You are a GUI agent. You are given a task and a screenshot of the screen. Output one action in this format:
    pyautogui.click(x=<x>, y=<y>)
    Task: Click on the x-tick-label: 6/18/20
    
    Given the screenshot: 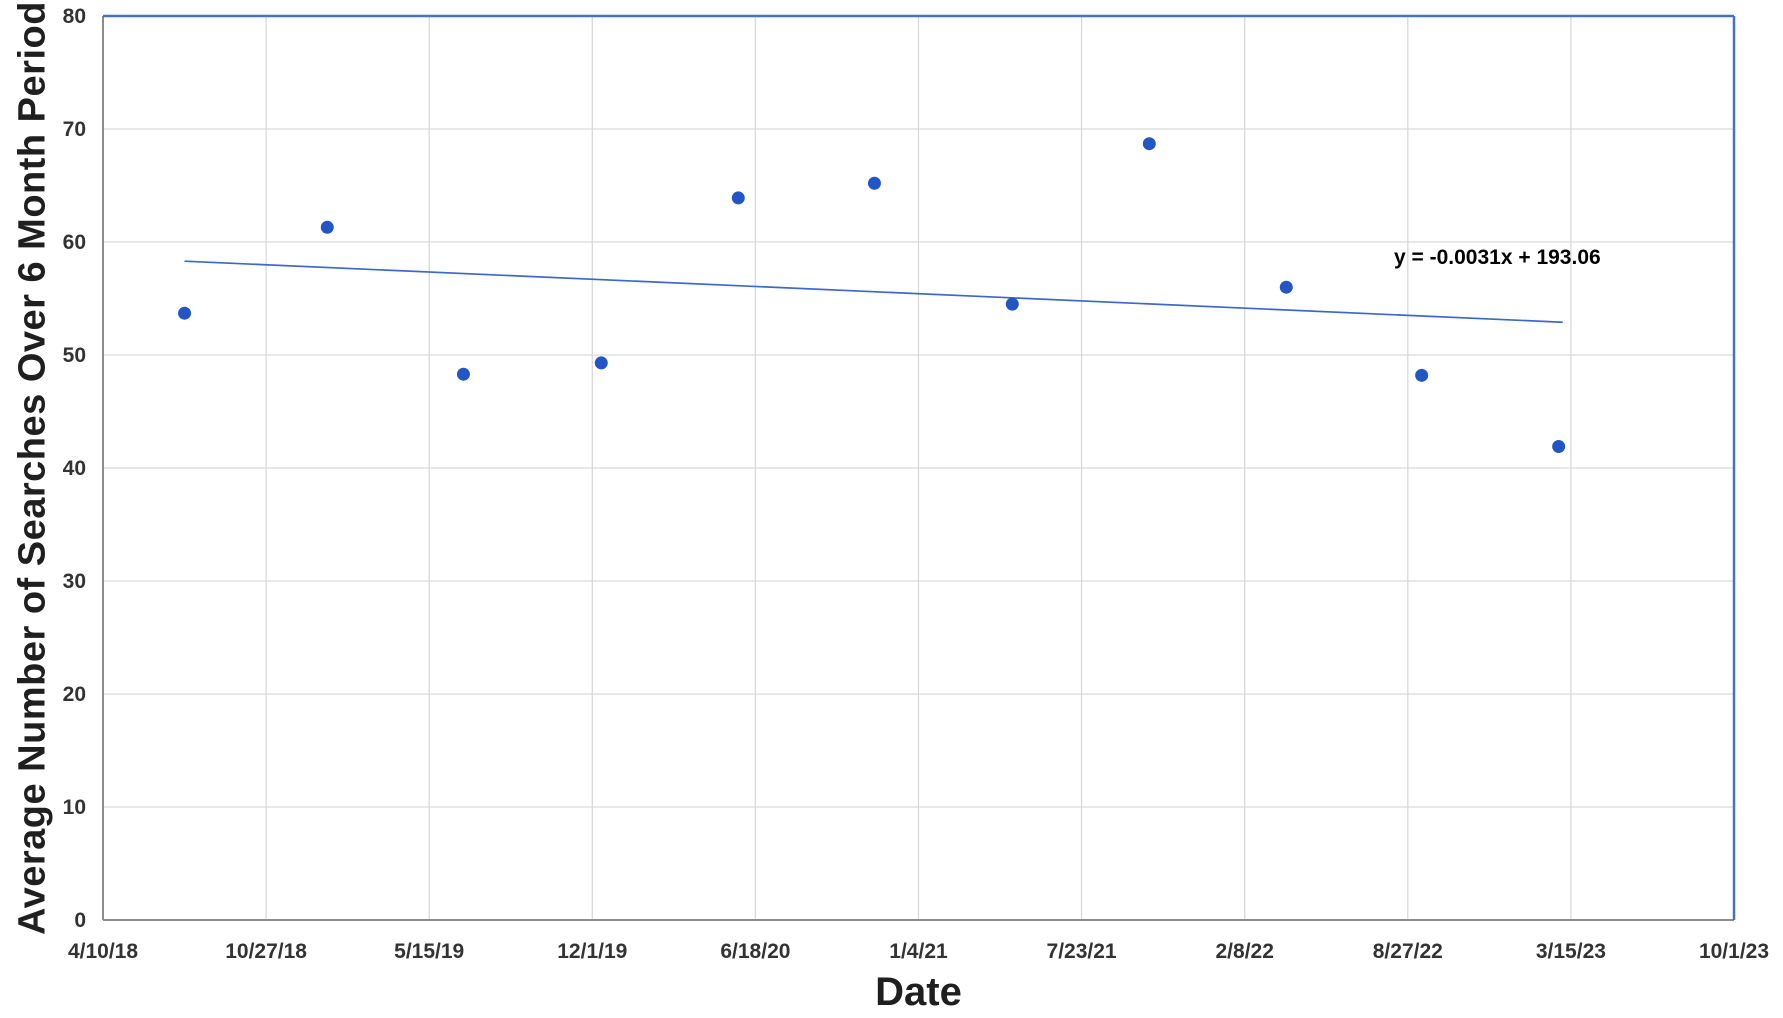 What is the action you would take?
    pyautogui.click(x=755, y=951)
    